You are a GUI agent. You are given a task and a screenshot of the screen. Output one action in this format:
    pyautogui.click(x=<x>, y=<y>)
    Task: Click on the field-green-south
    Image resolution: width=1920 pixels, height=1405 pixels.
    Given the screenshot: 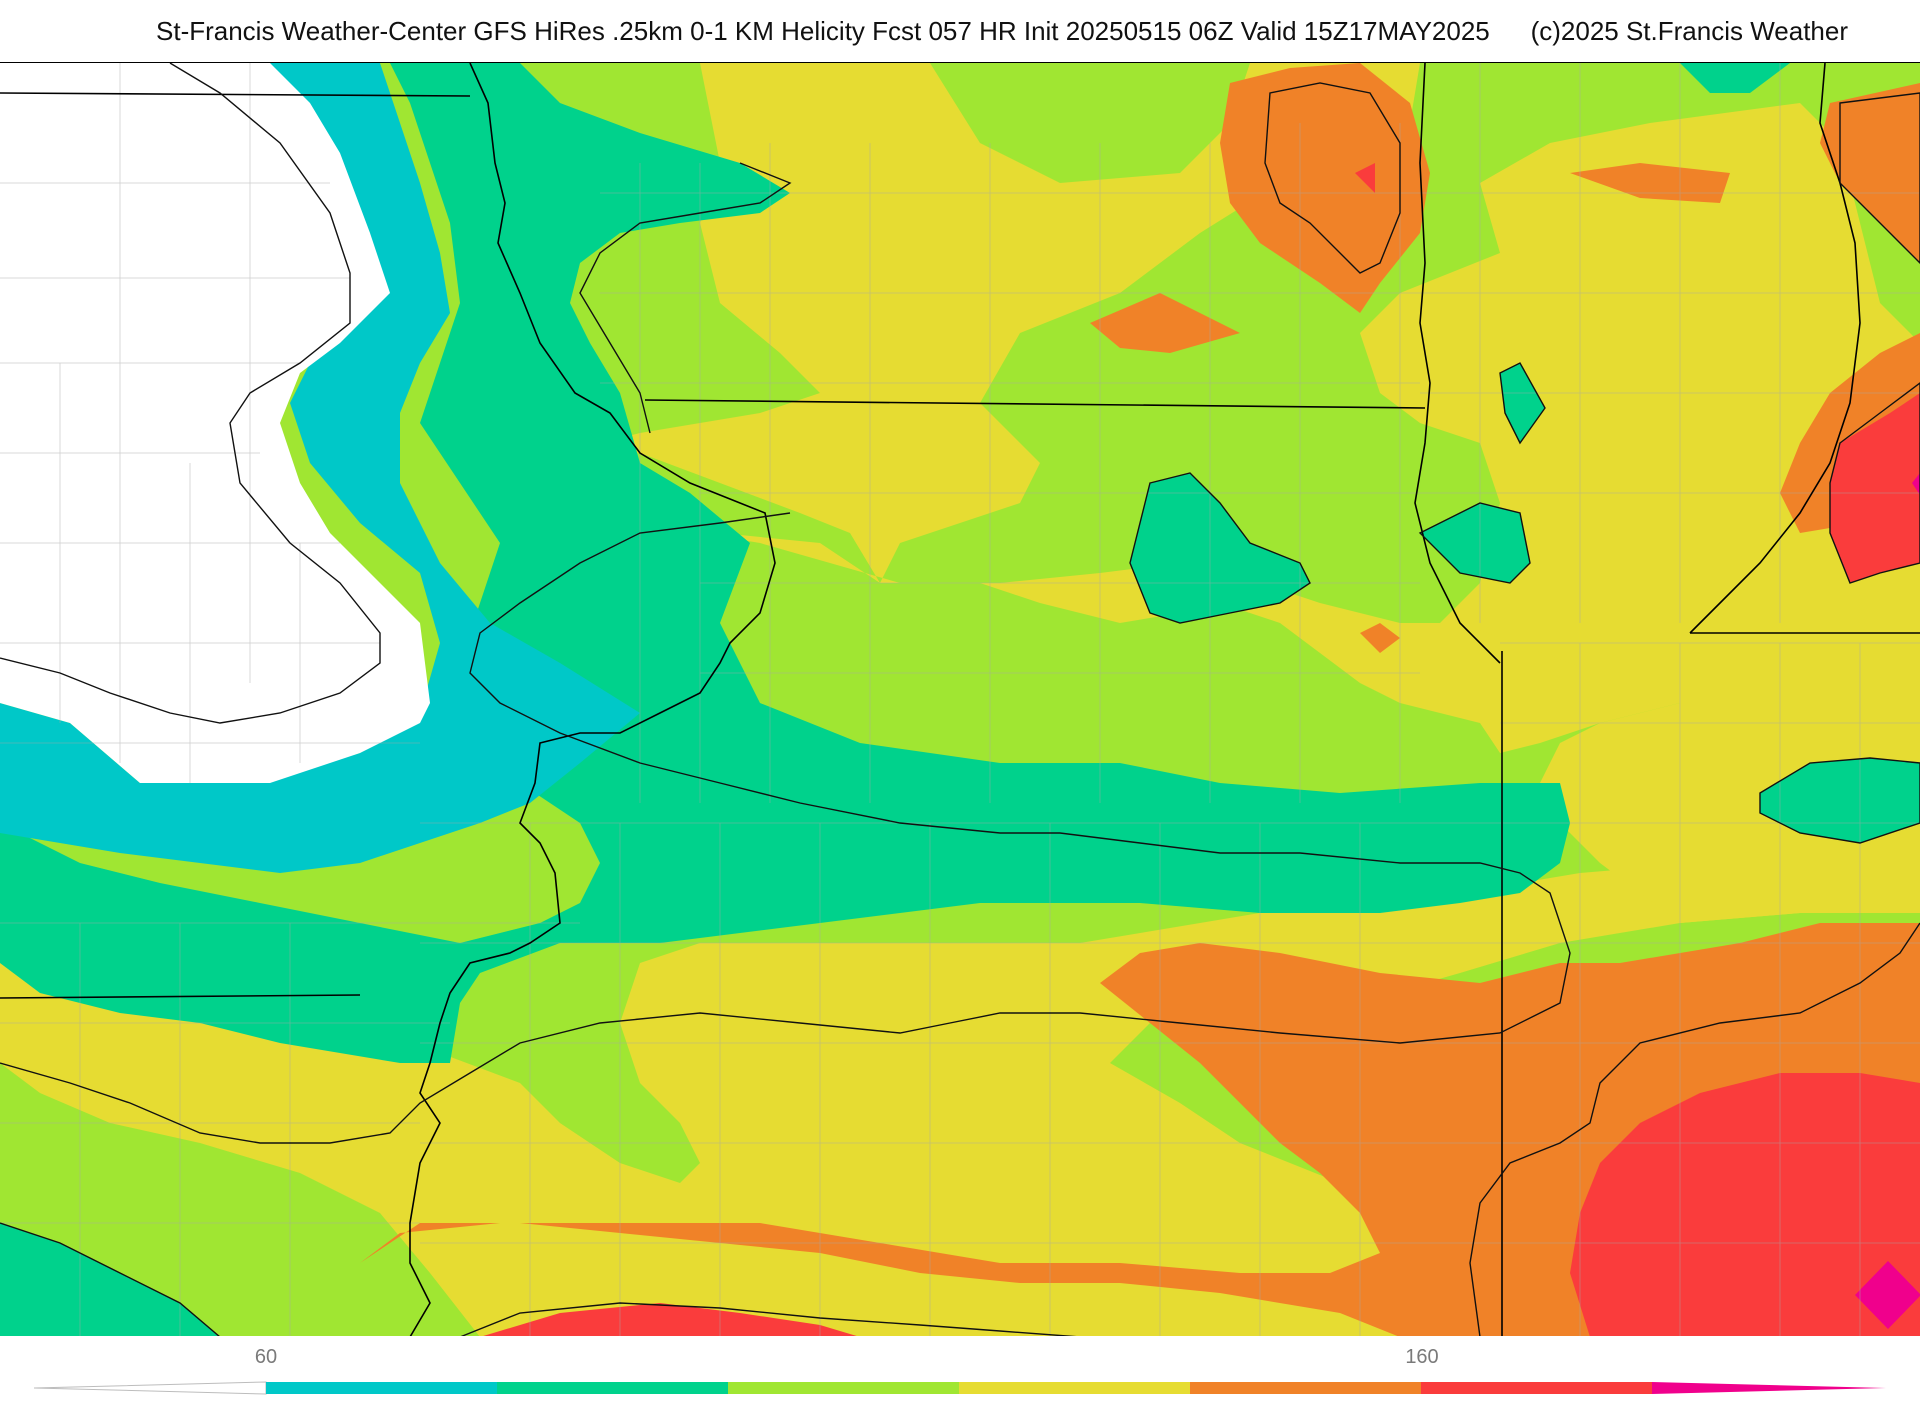 What is the action you would take?
    pyautogui.click(x=110, y=1280)
    